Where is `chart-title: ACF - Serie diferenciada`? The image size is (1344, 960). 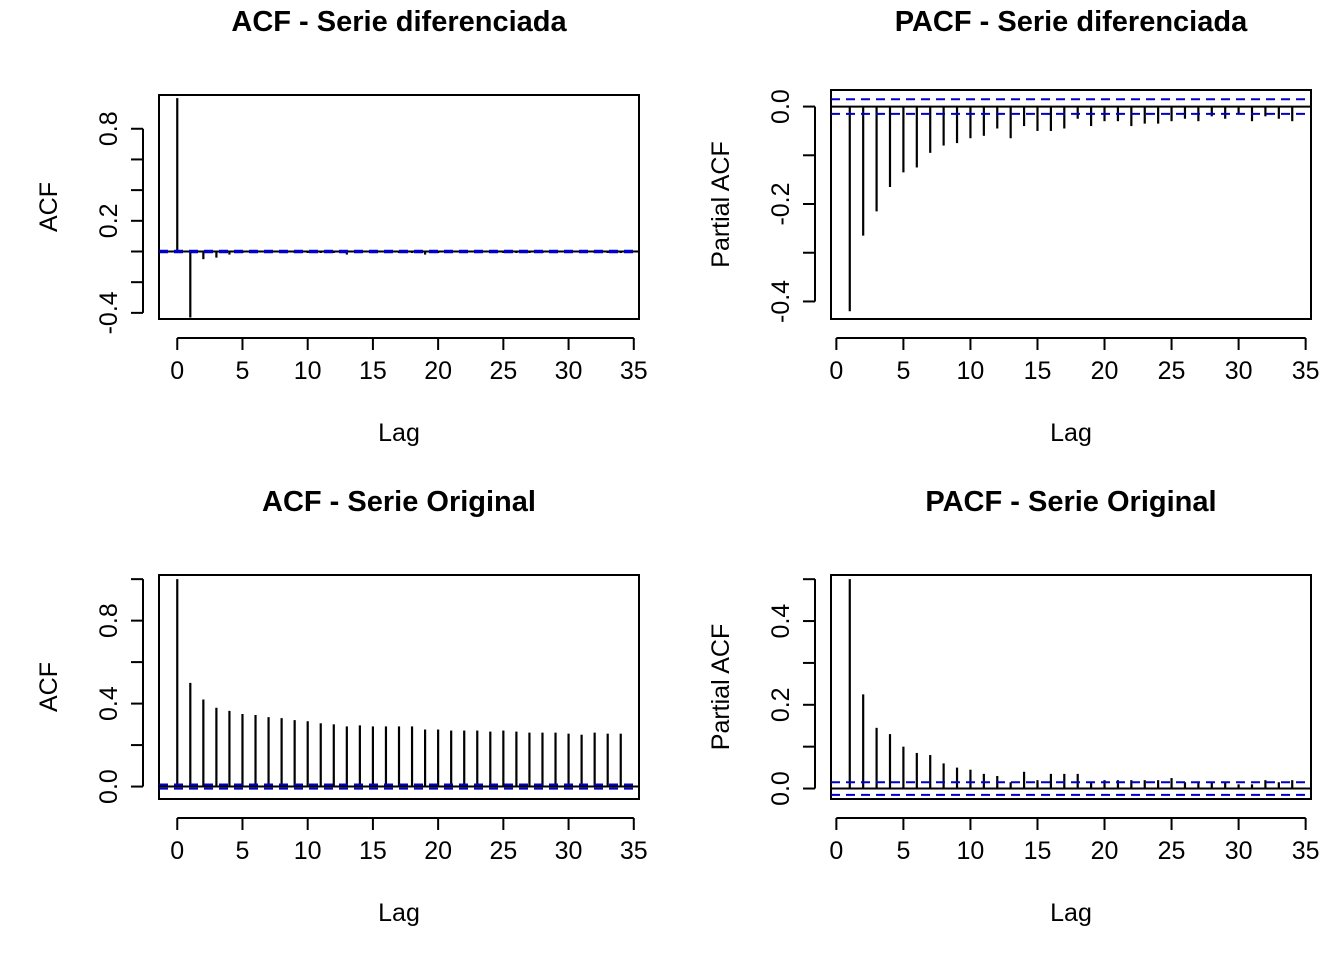 chart-title: ACF - Serie diferenciada is located at coordinates (399, 22).